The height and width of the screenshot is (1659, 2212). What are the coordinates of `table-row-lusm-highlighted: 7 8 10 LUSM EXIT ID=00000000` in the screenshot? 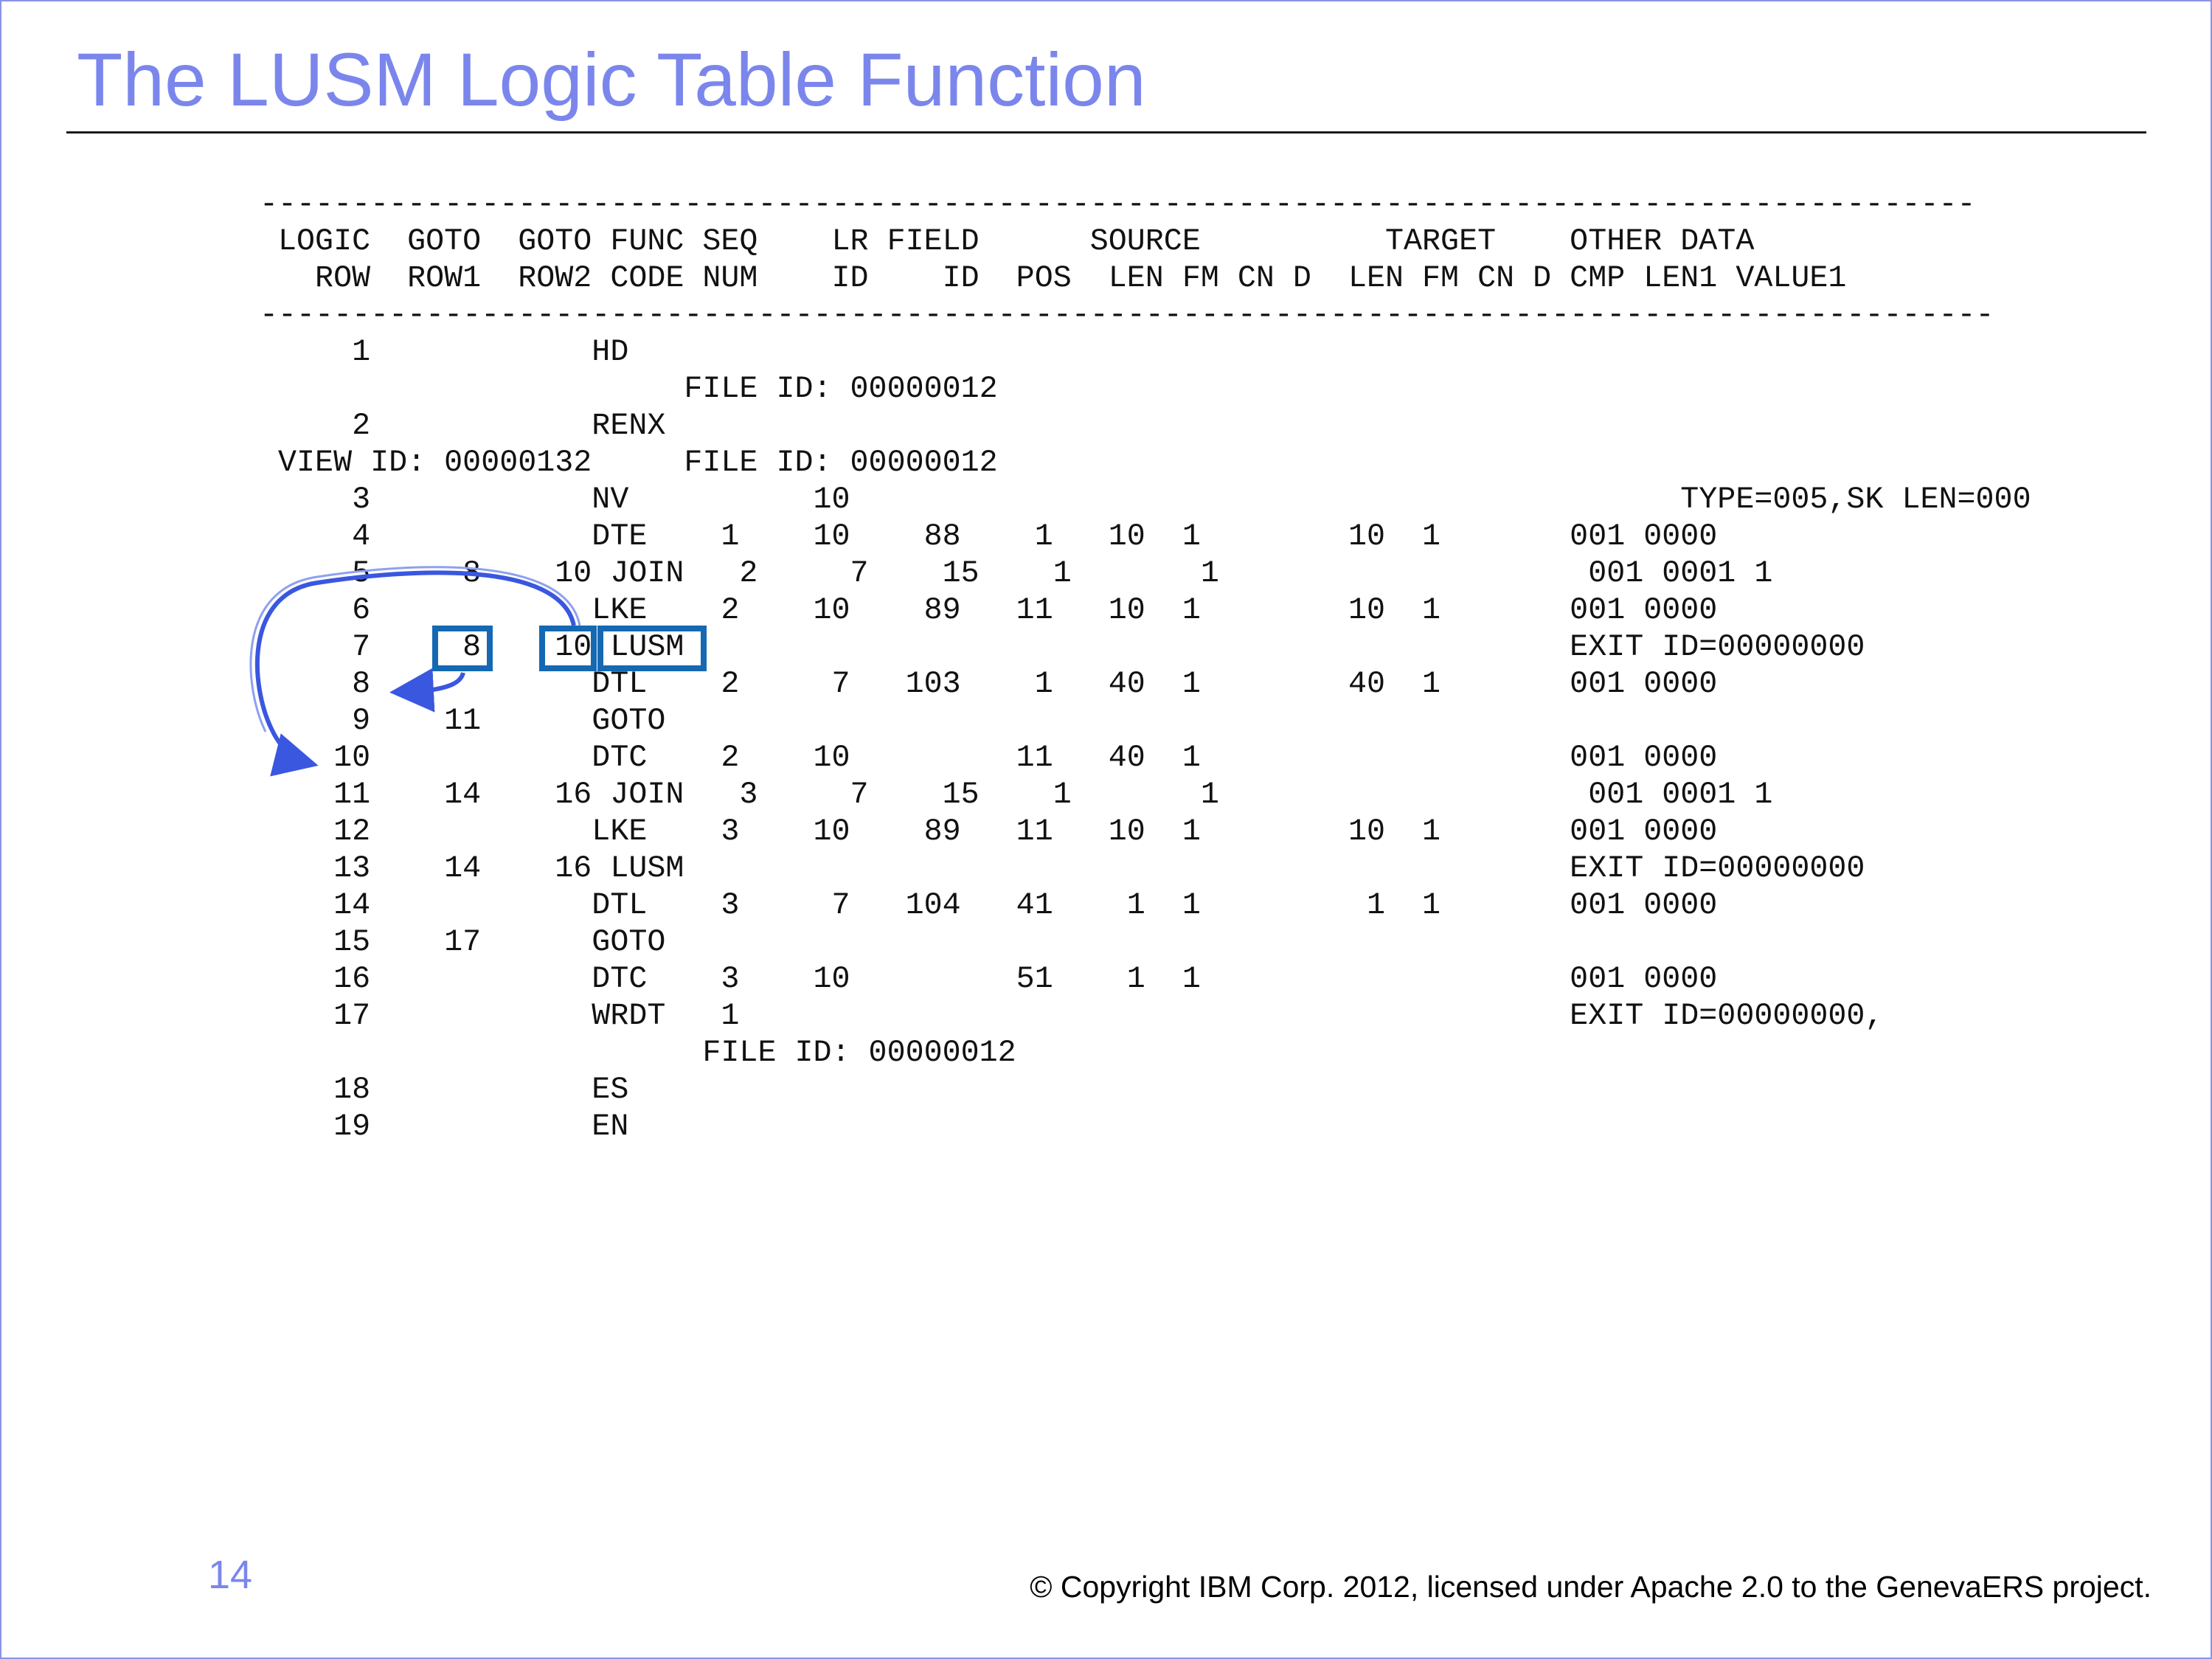 It's located at (1063, 647).